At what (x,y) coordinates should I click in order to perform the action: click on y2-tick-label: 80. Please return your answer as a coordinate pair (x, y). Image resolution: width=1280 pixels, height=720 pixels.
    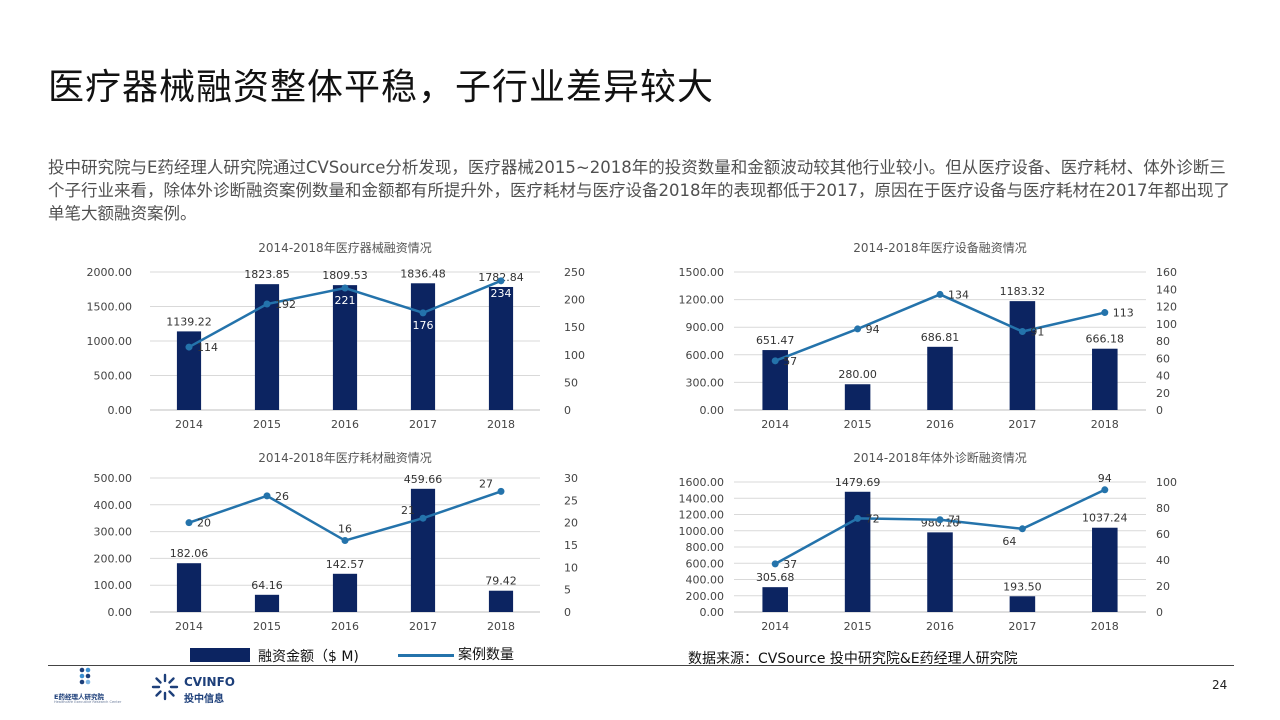
    Looking at the image, I should click on (1163, 508).